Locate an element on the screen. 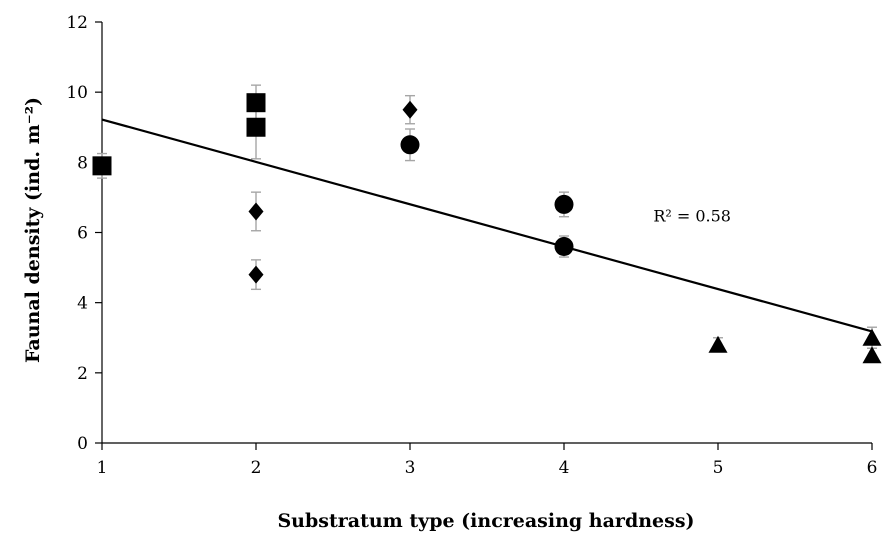 This screenshot has width=882, height=534. y-axis-title: Faunal density (ind. m⁻²) is located at coordinates (33, 230).